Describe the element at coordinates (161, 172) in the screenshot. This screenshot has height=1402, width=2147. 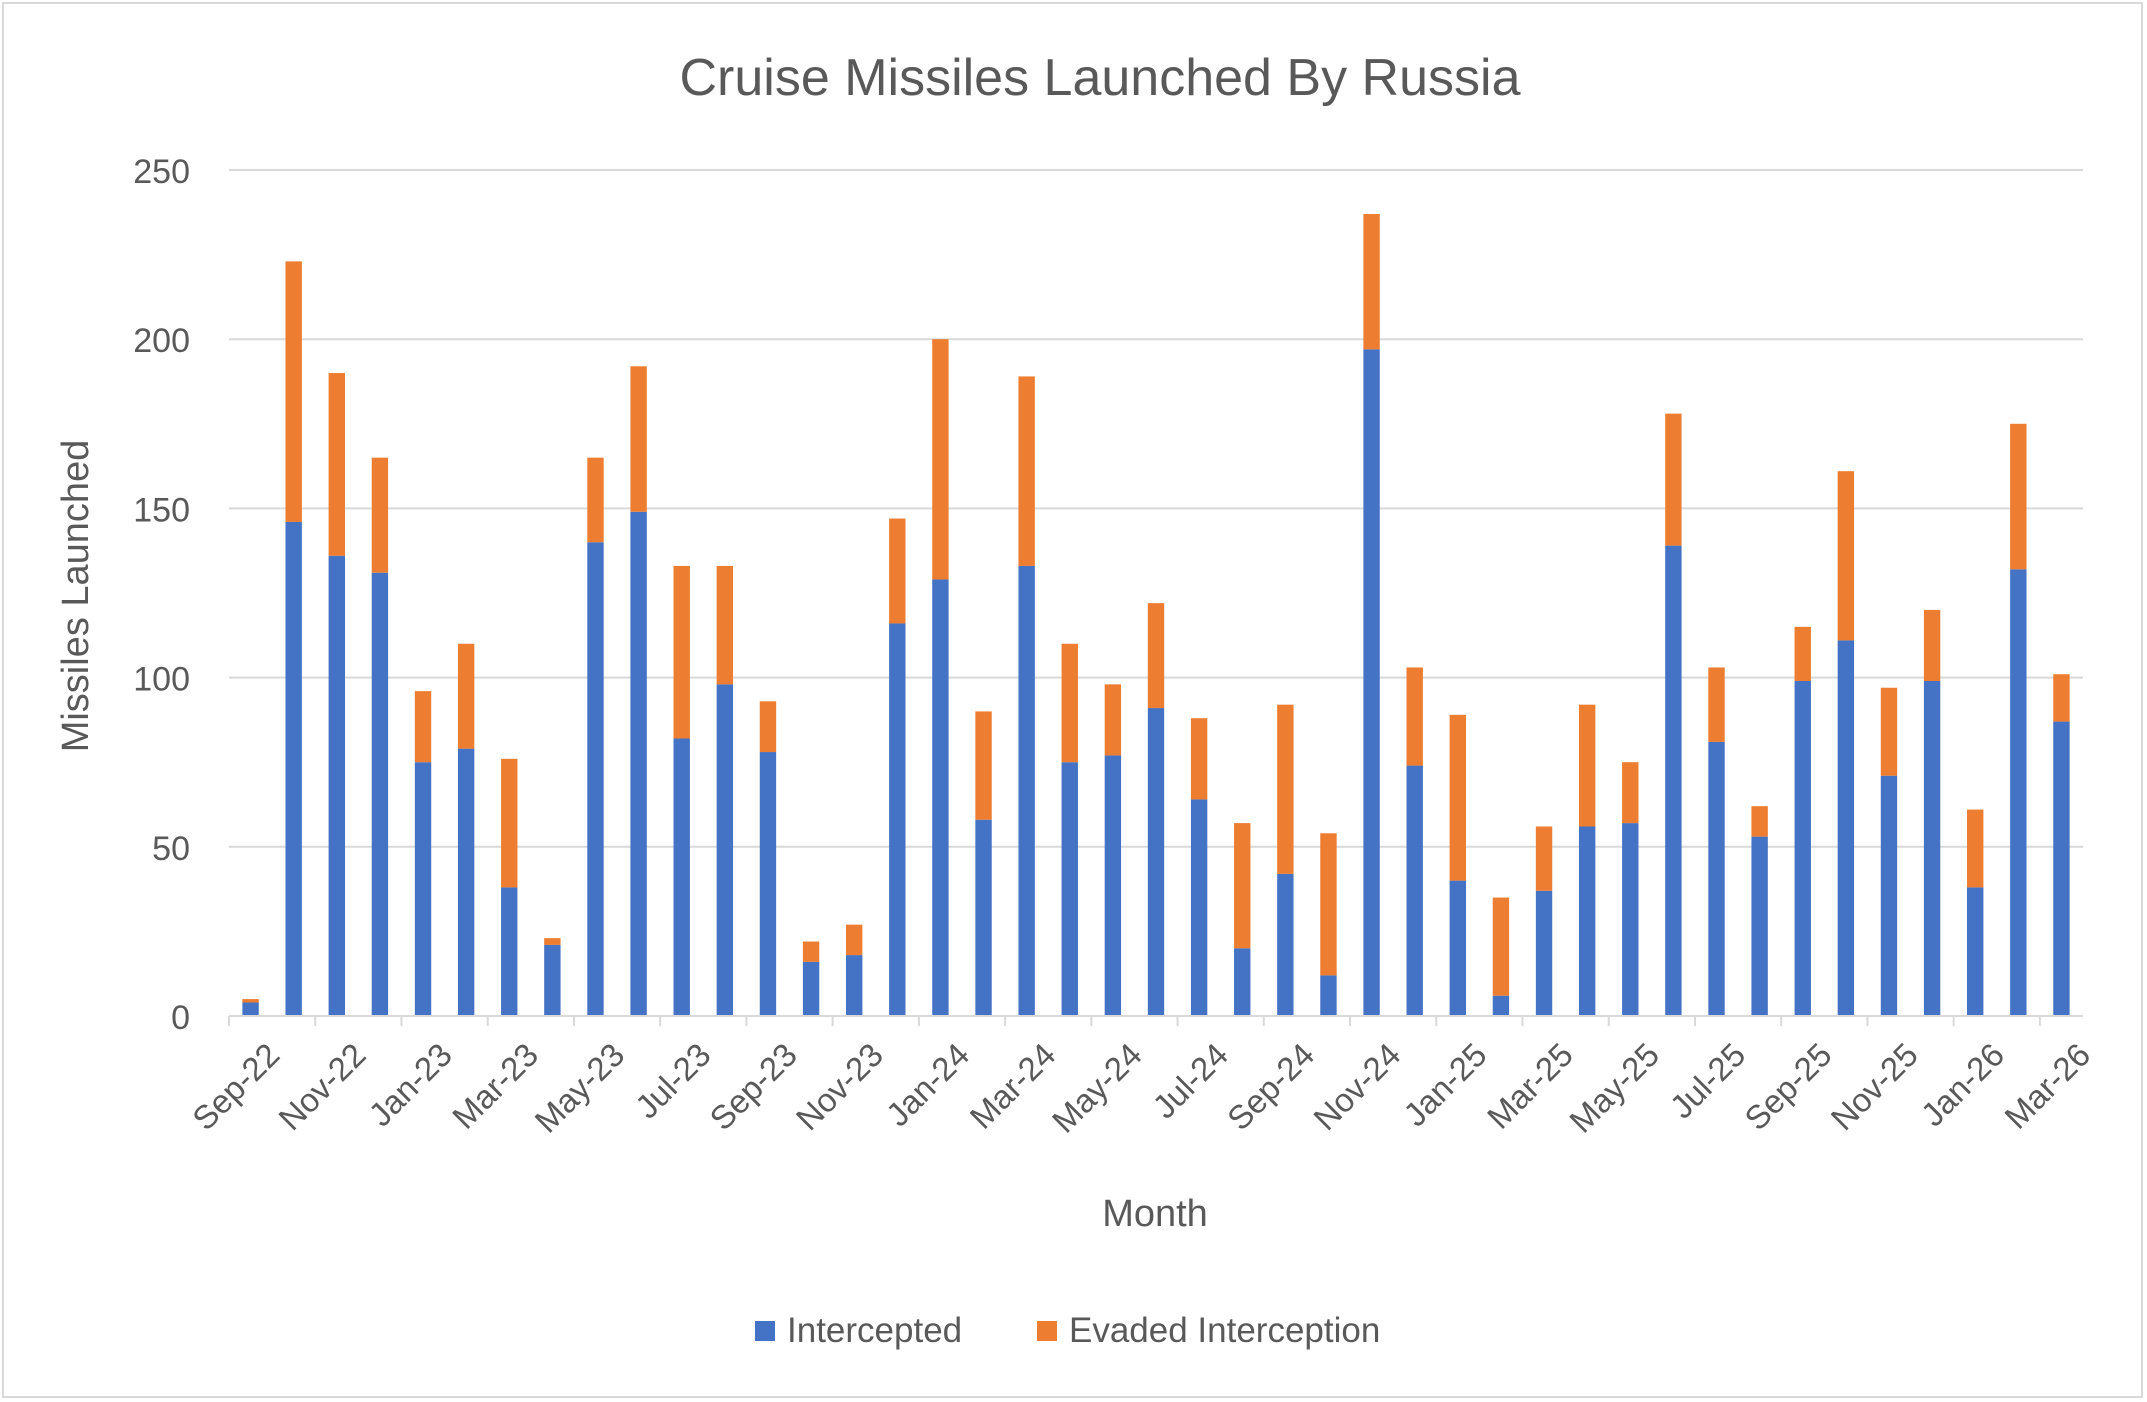
I see `y-tick-label: 250` at that location.